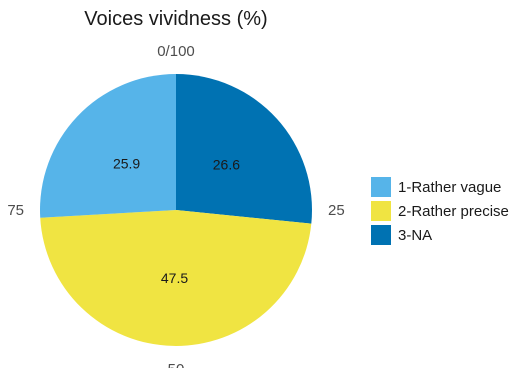 The height and width of the screenshot is (368, 521). I want to click on tick-label-0: 0/100, so click(176, 51).